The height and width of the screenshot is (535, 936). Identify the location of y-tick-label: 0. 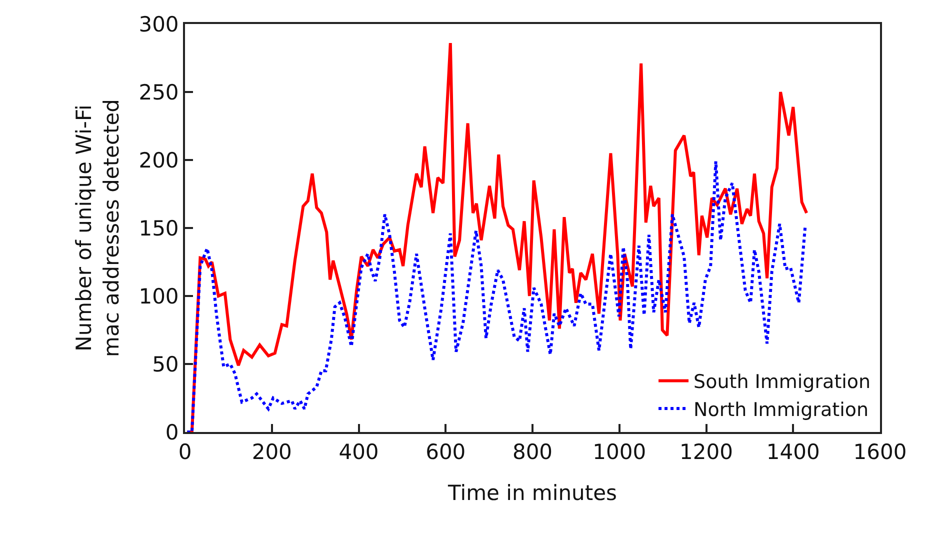
(172, 432).